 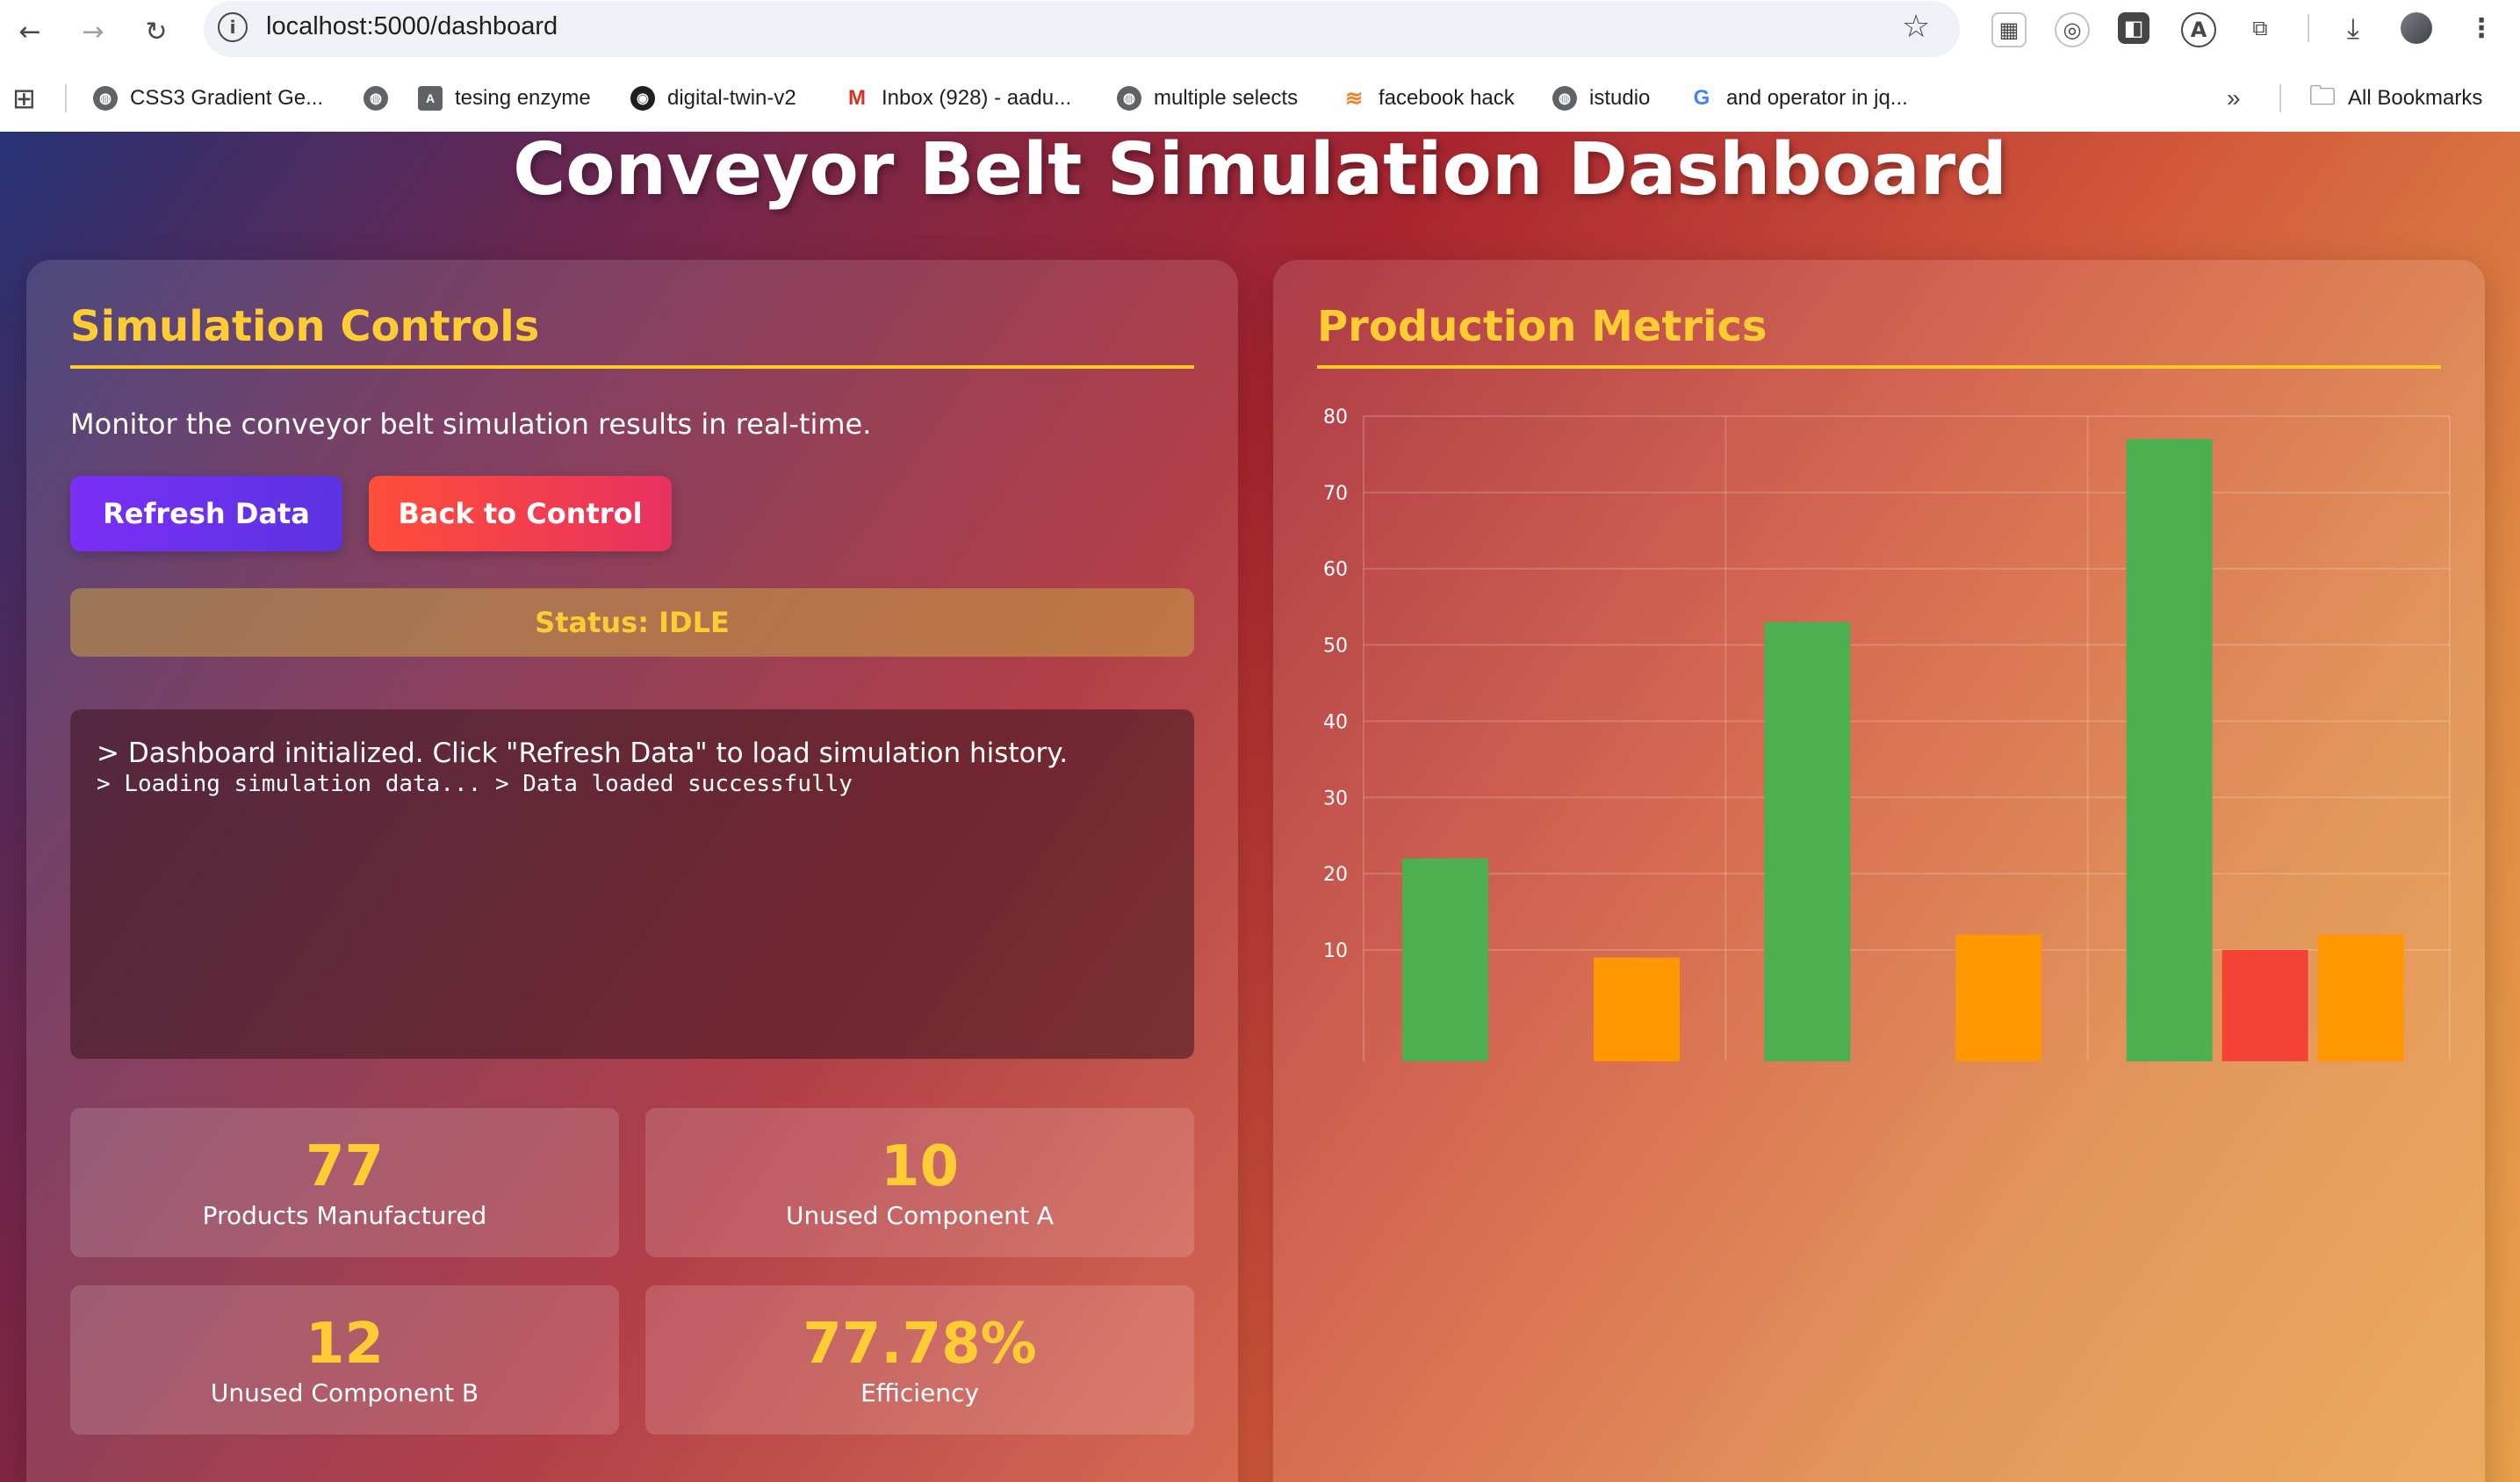 I want to click on menu-kebab-icon: ⋮, so click(x=2481, y=28).